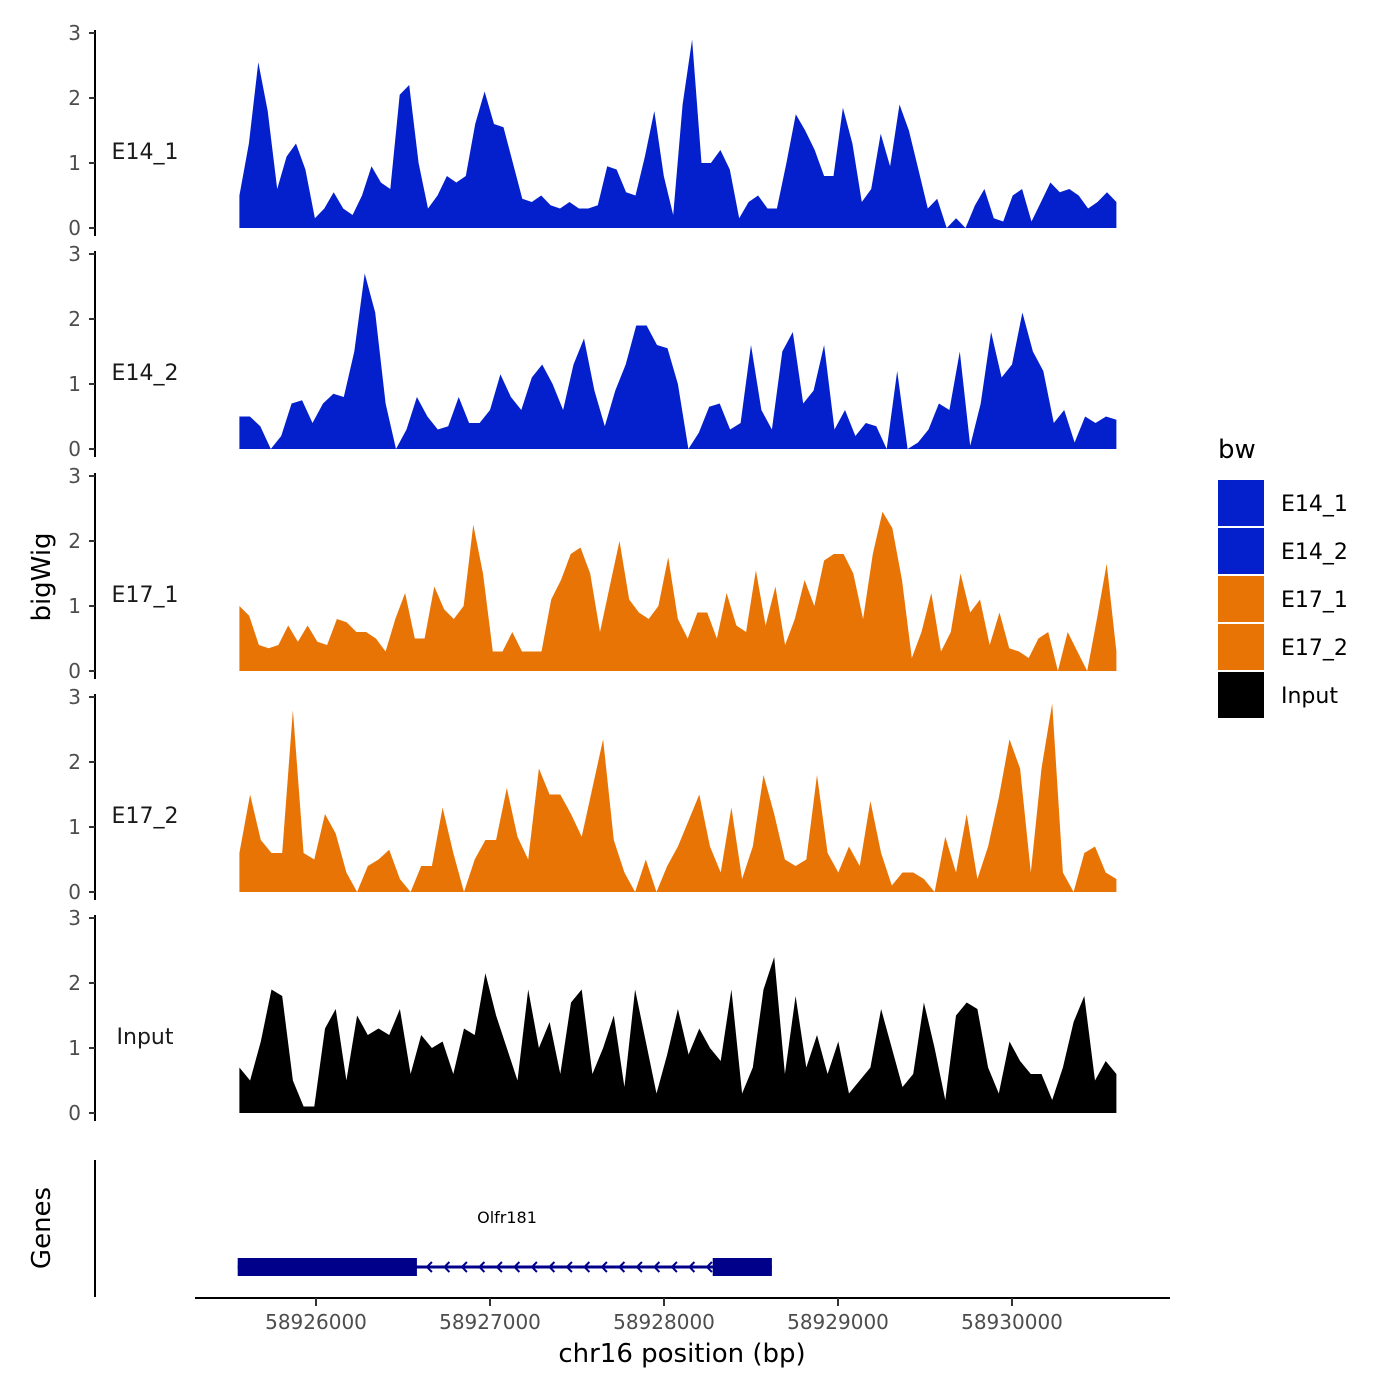 The image size is (1400, 1400). I want to click on x-axis: 58926000 58927000 58928000 58929000 58930000, so click(682, 1315).